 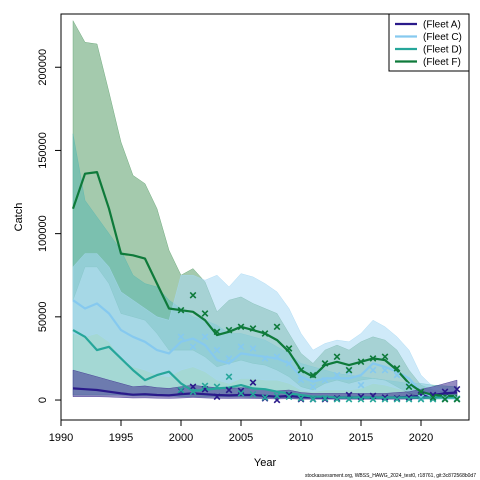 I want to click on y-tick-label: 200000, so click(x=43, y=67).